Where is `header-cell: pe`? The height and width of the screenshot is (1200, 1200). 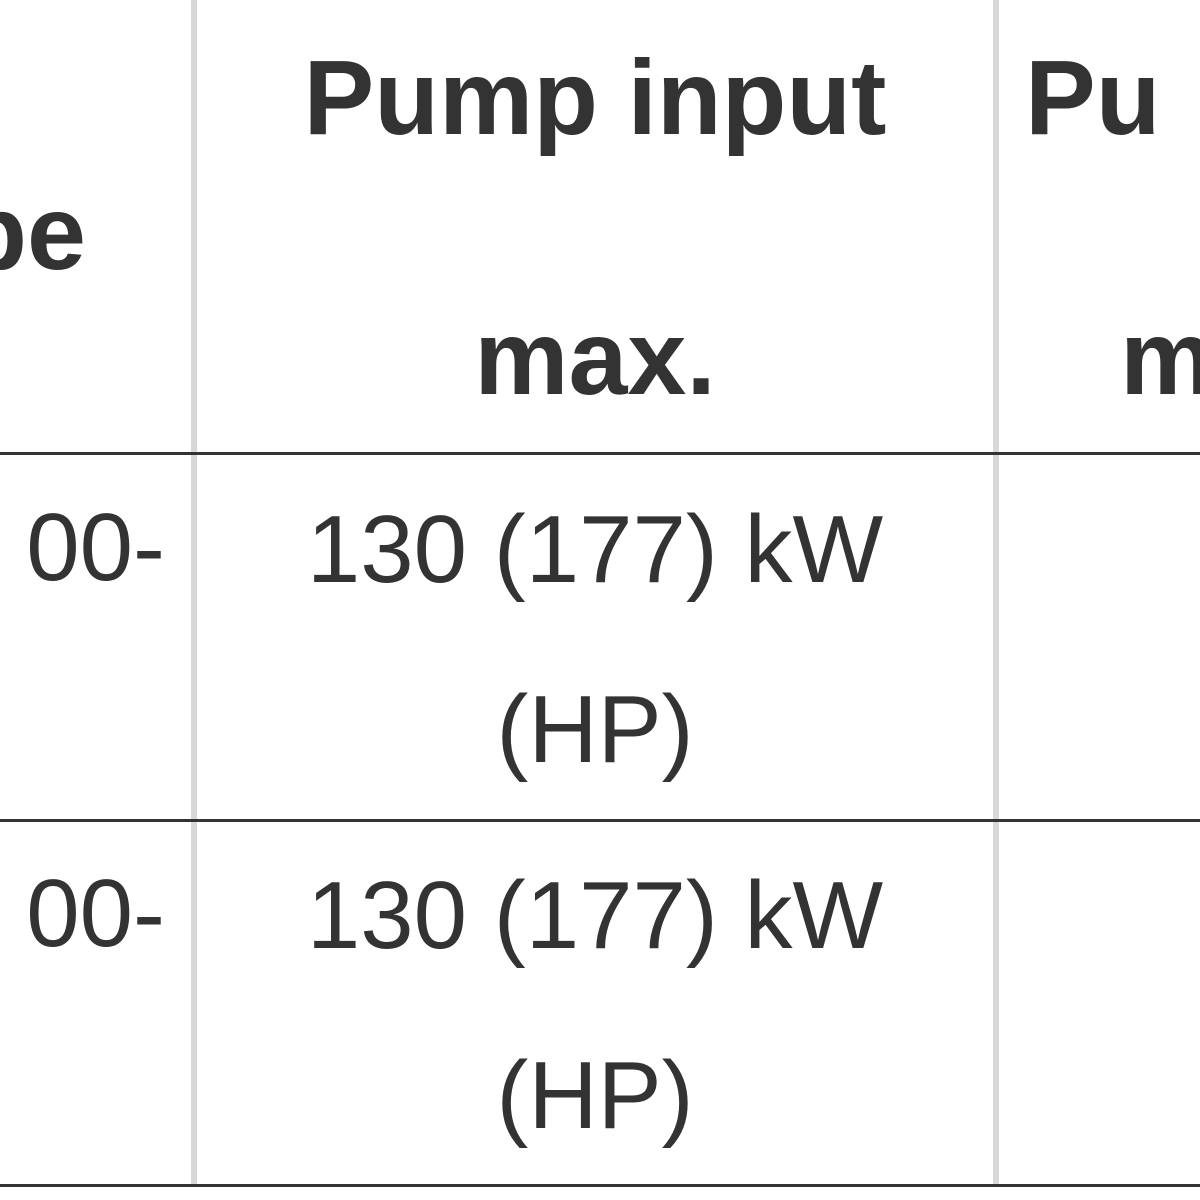
header-cell: pe is located at coordinates (43, 233).